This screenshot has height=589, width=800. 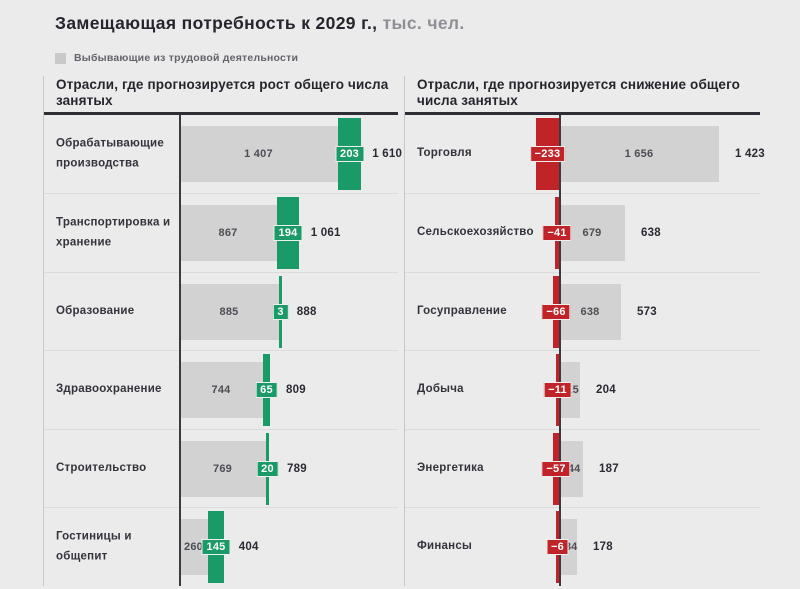 I want to click on chart-row: Строительство 769 20 789, so click(x=221, y=468).